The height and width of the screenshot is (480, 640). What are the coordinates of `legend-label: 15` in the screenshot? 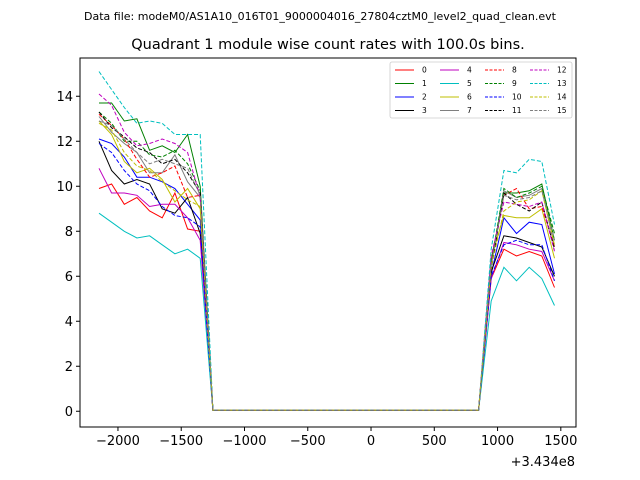 It's located at (562, 110).